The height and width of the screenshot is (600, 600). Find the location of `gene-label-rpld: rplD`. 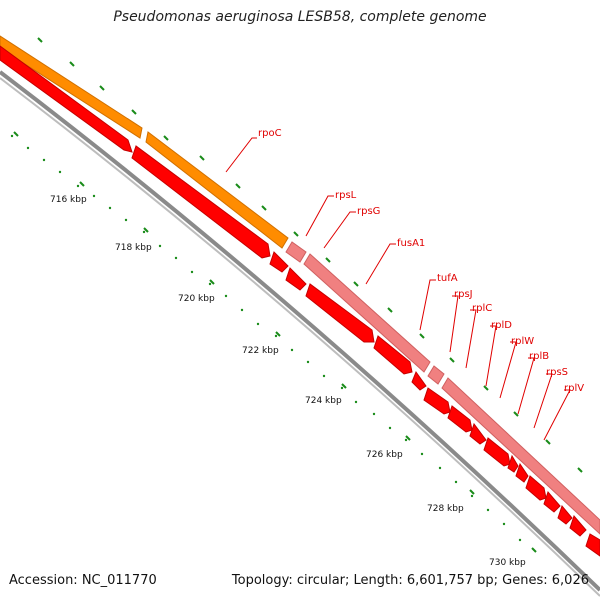

gene-label-rpld: rplD is located at coordinates (501, 325).